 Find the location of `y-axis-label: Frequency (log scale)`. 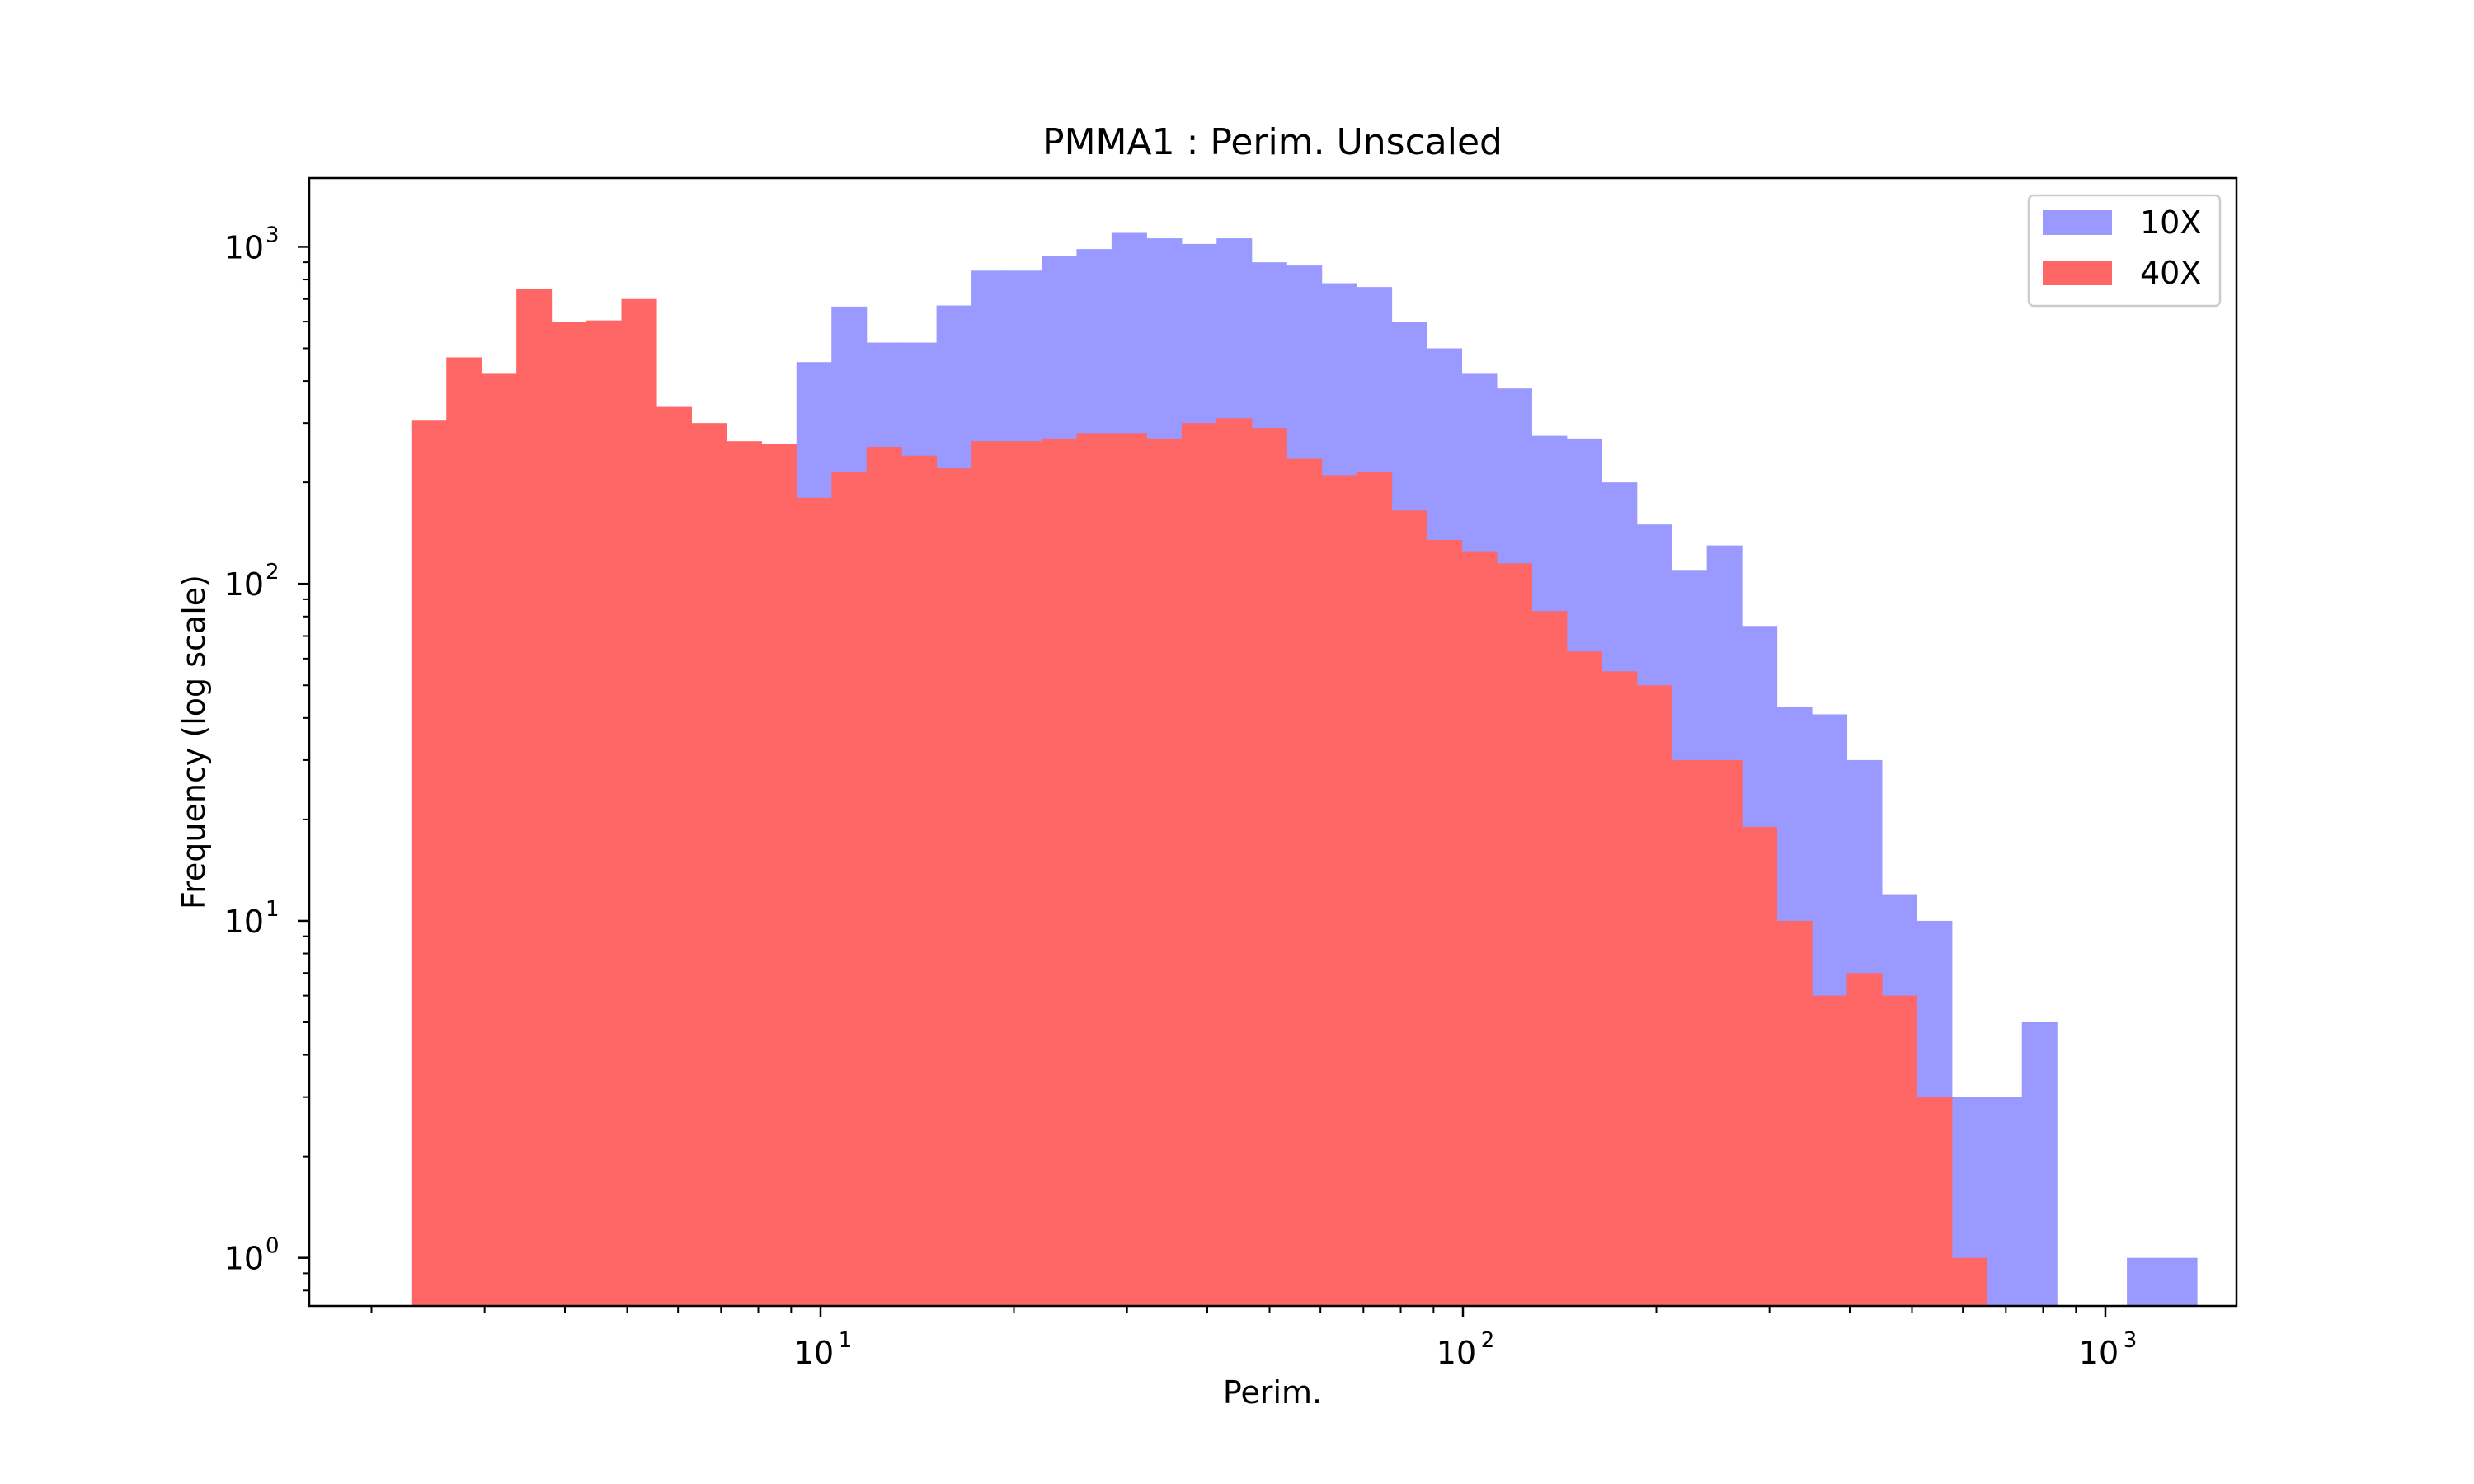

y-axis-label: Frequency (log scale) is located at coordinates (194, 742).